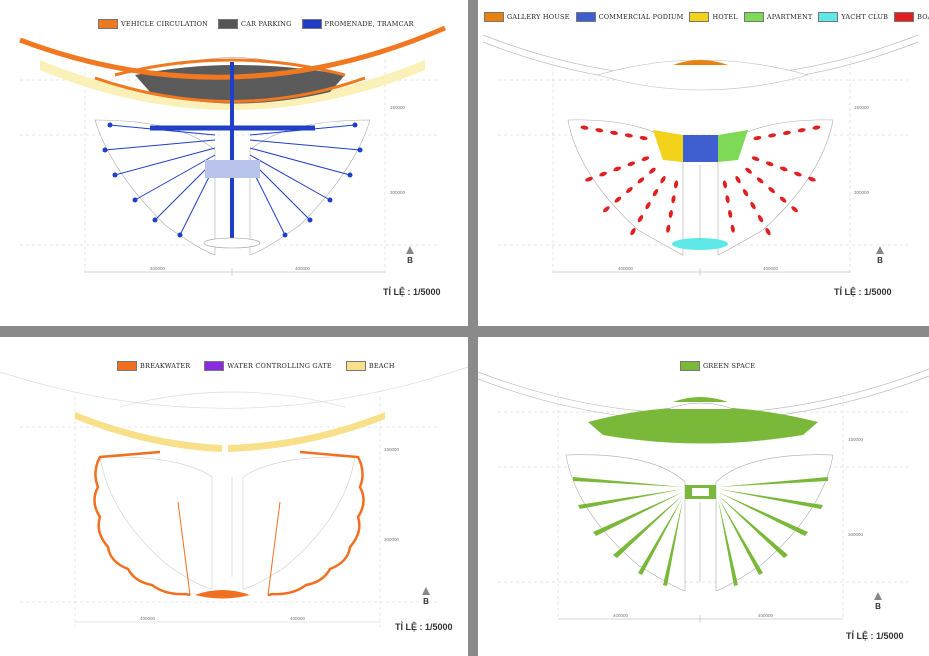 This screenshot has width=929, height=656. I want to click on breakwater-south, so click(222, 594).